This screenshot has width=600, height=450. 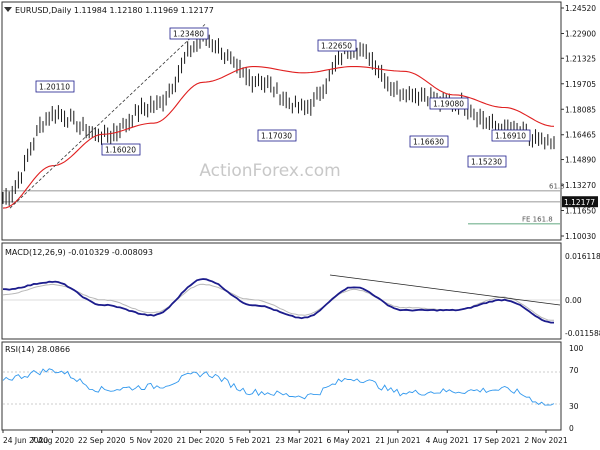 I want to click on price-tick-label: 1.21325, so click(x=580, y=58).